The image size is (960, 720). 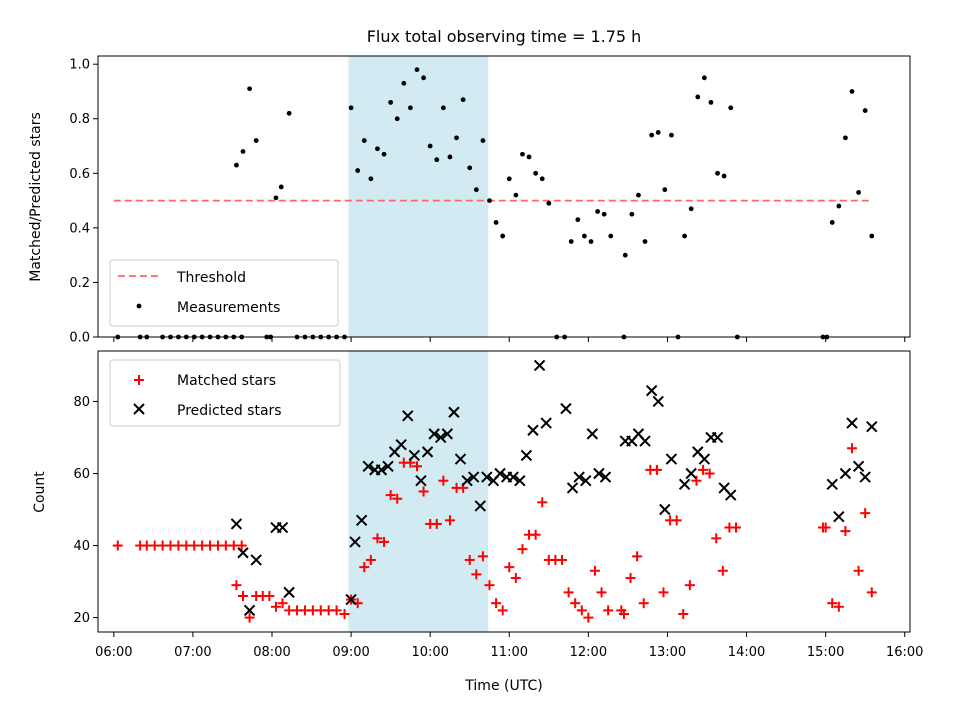 What do you see at coordinates (228, 308) in the screenshot?
I see `measurements-legend-label: Measurements` at bounding box center [228, 308].